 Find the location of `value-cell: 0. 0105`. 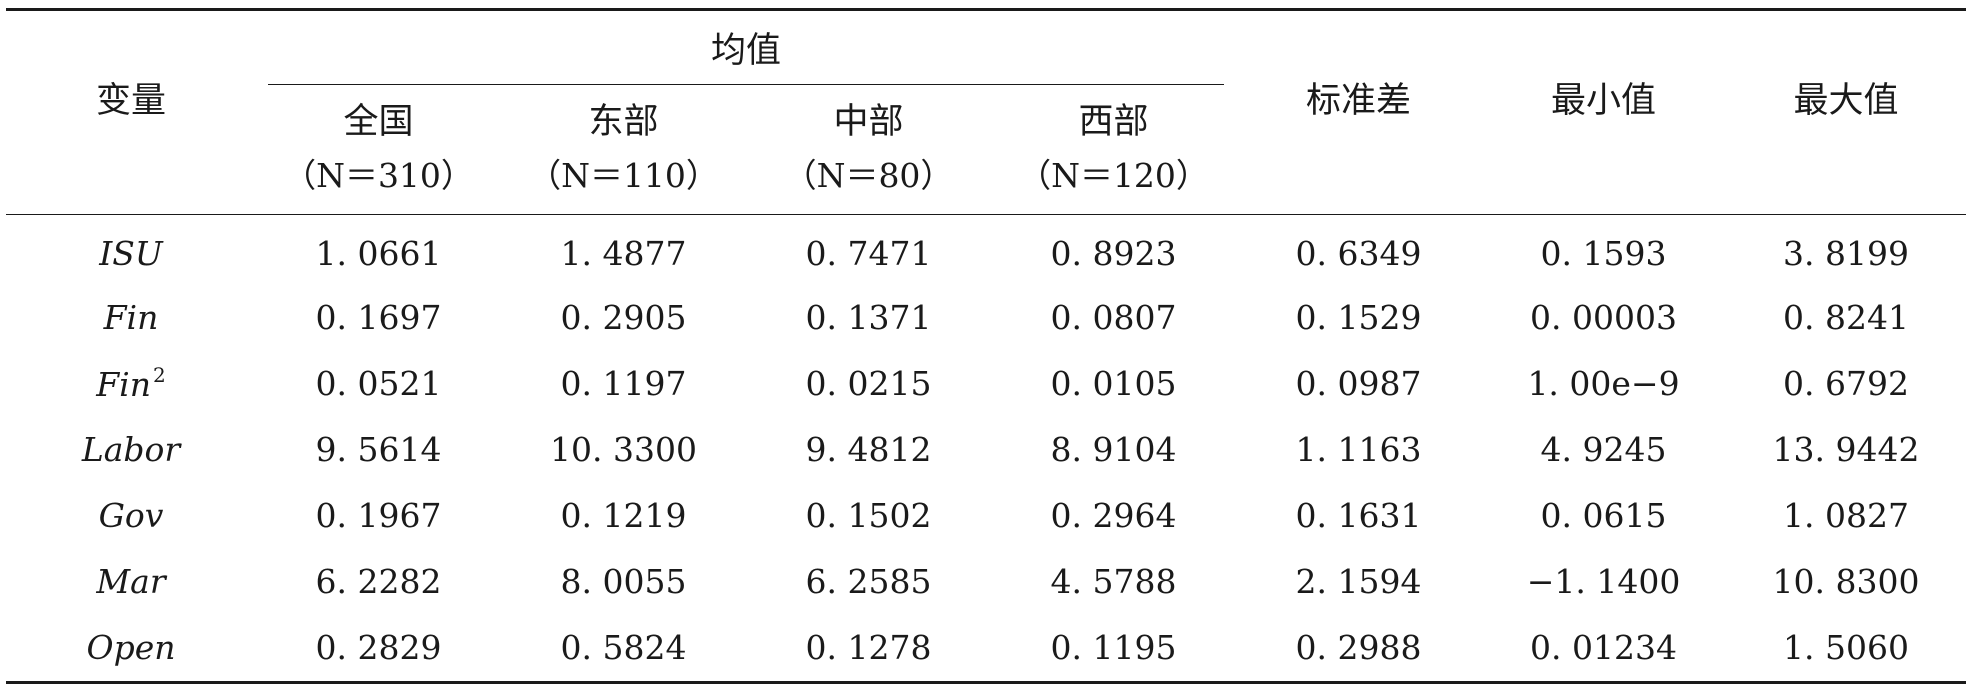

value-cell: 0. 0105 is located at coordinates (1113, 383).